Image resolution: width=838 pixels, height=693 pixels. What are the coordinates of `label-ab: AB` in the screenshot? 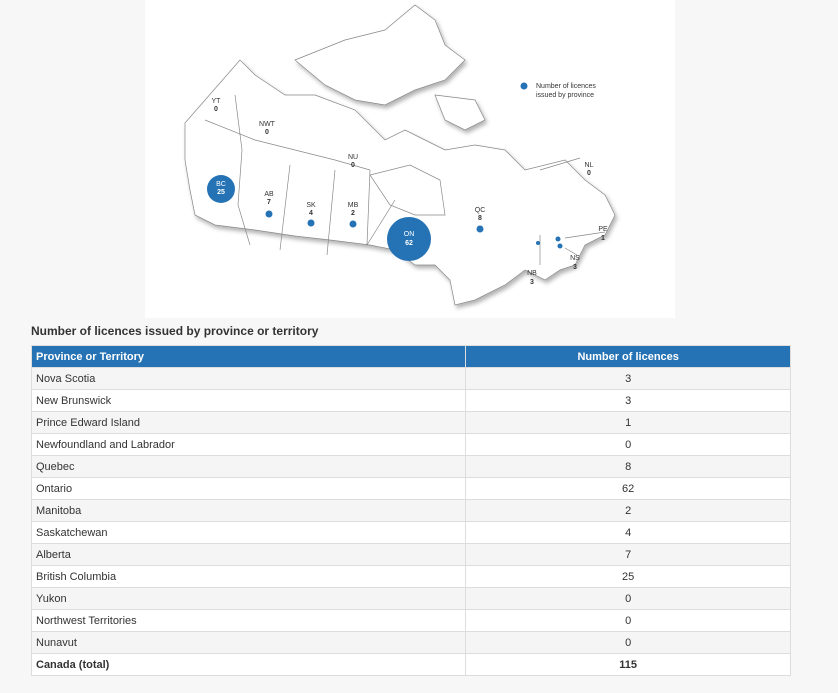 It's located at (269, 194).